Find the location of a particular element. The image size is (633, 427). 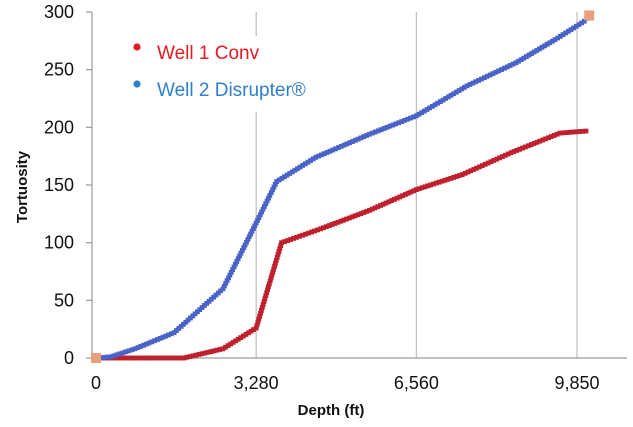

x-tick-label-2: 6,560 is located at coordinates (416, 383).